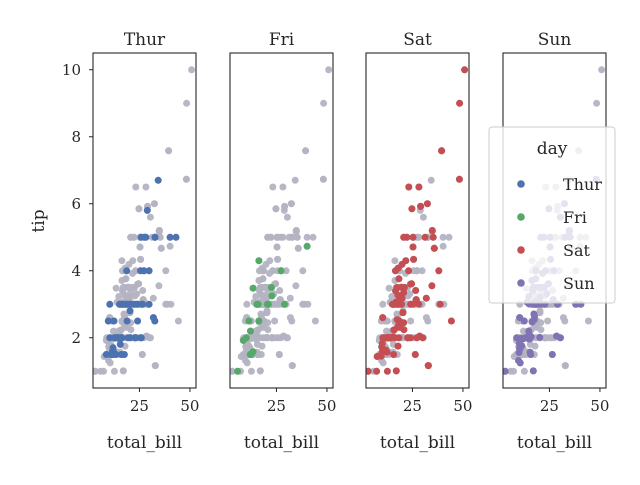 The height and width of the screenshot is (485, 640). I want to click on x-tick-label: 50, so click(326, 406).